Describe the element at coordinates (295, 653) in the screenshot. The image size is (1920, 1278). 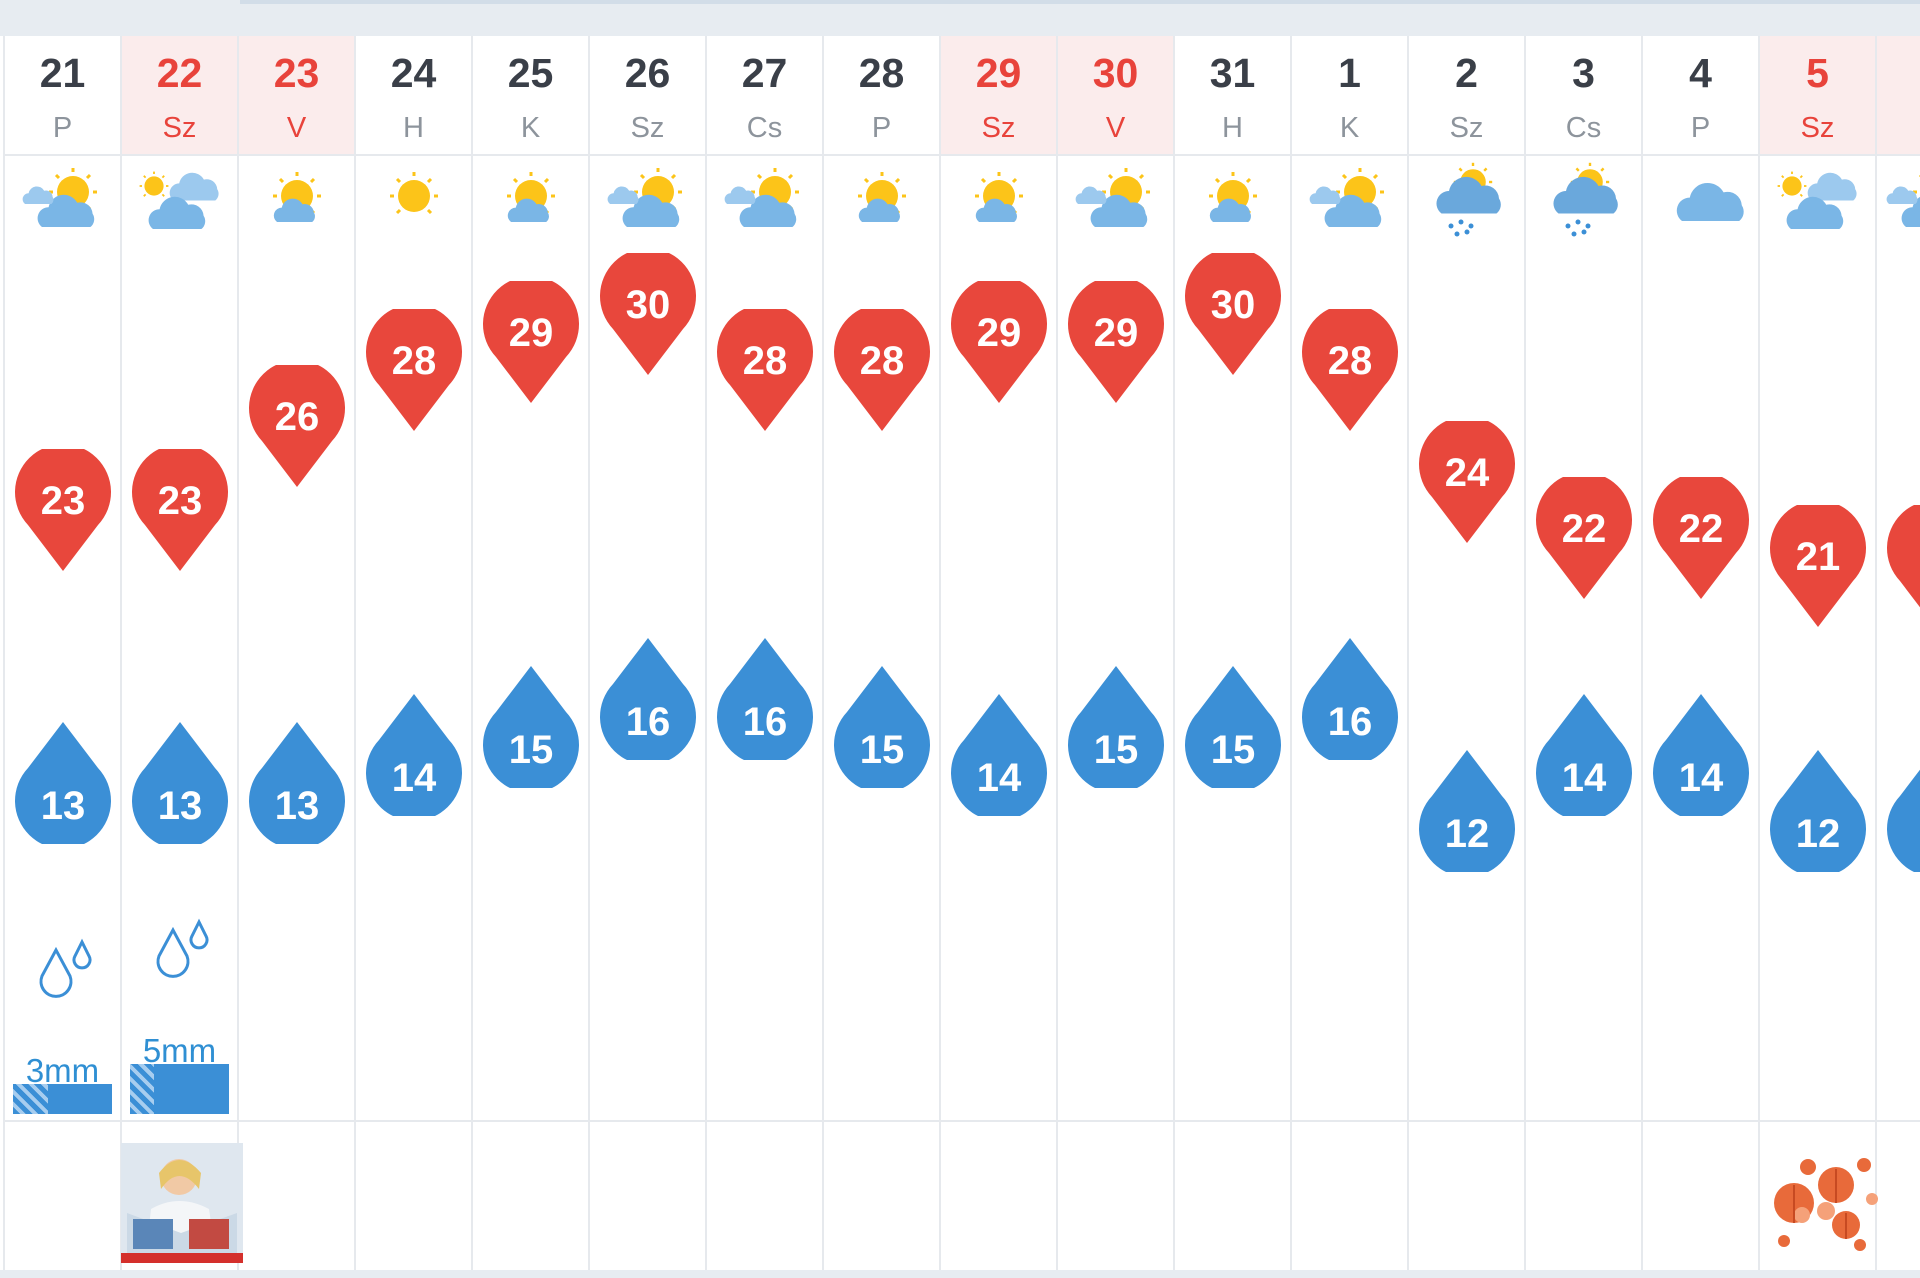
I see `day-column: 23 V 26 13` at that location.